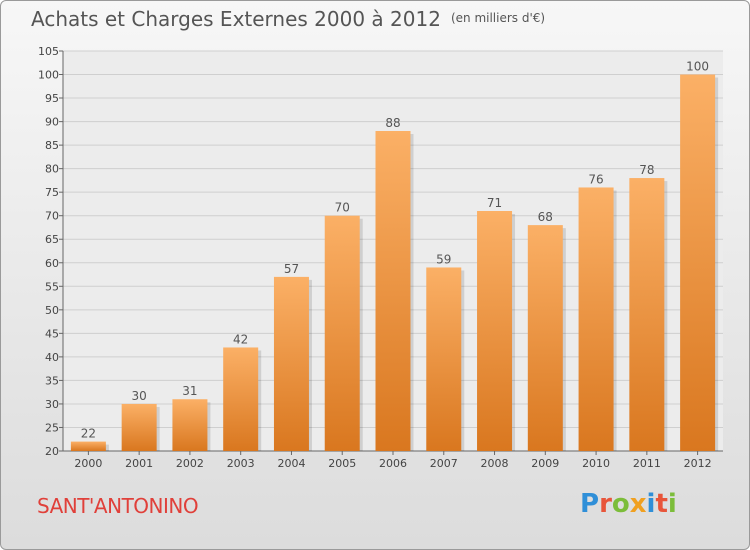 Image resolution: width=750 pixels, height=550 pixels. I want to click on x-tick-label-2003: 2003, so click(241, 463).